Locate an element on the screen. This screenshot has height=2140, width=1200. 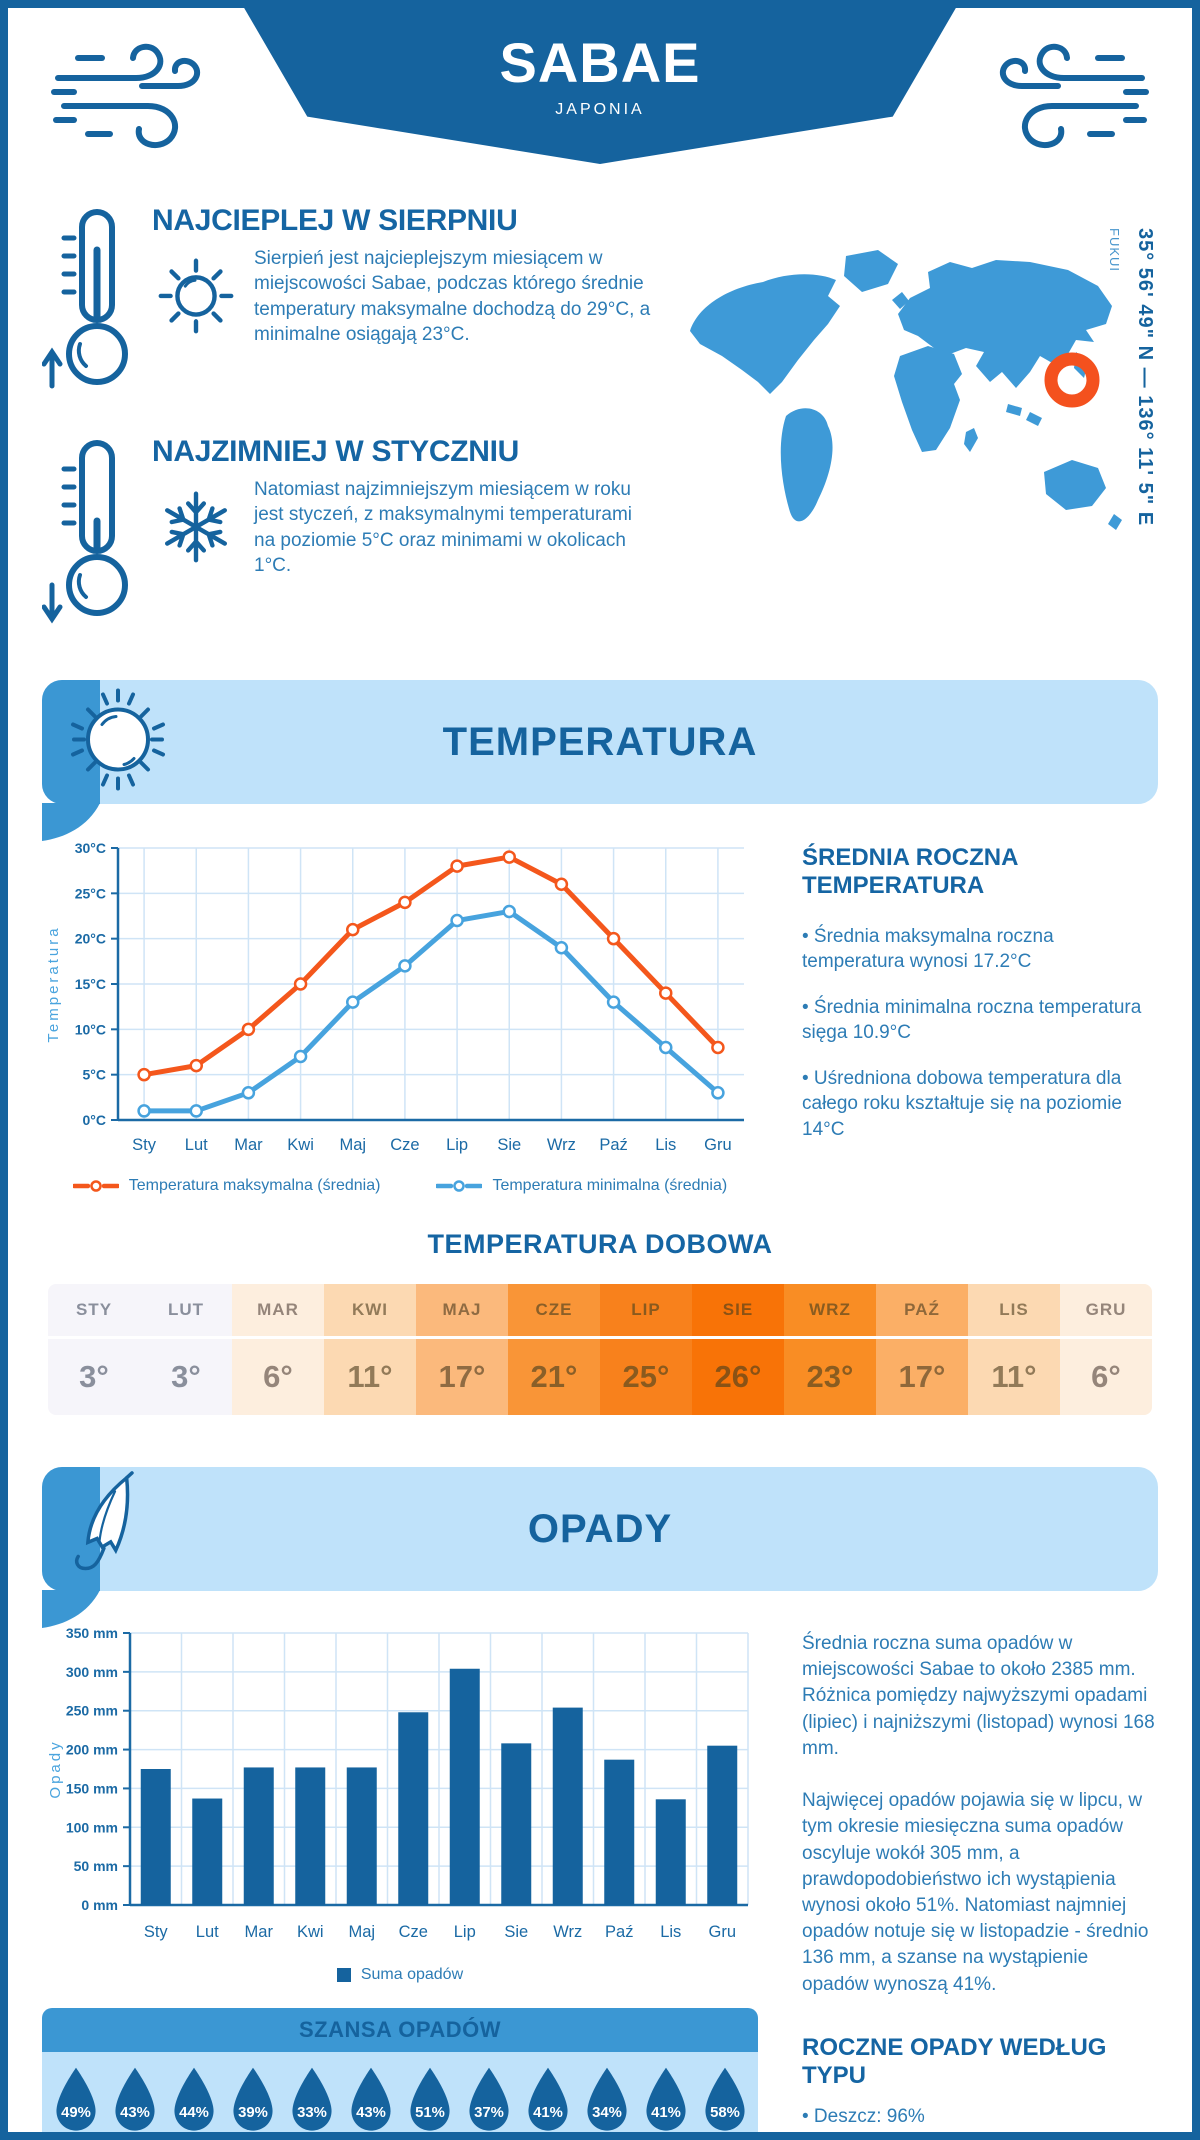
svg-text: 39% is located at coordinates (253, 2113).